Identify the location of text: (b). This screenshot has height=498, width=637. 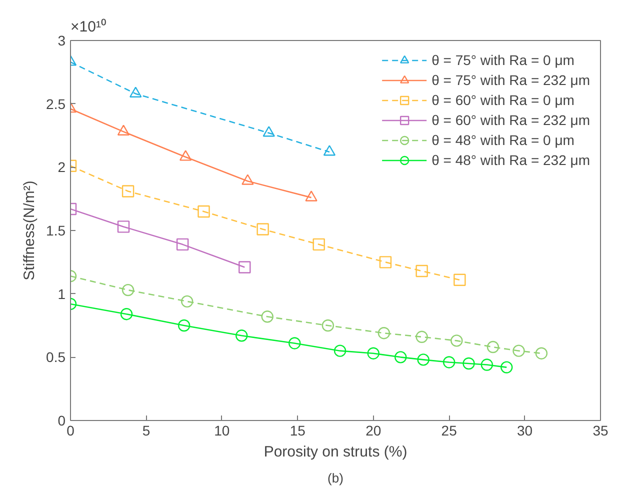
(336, 478).